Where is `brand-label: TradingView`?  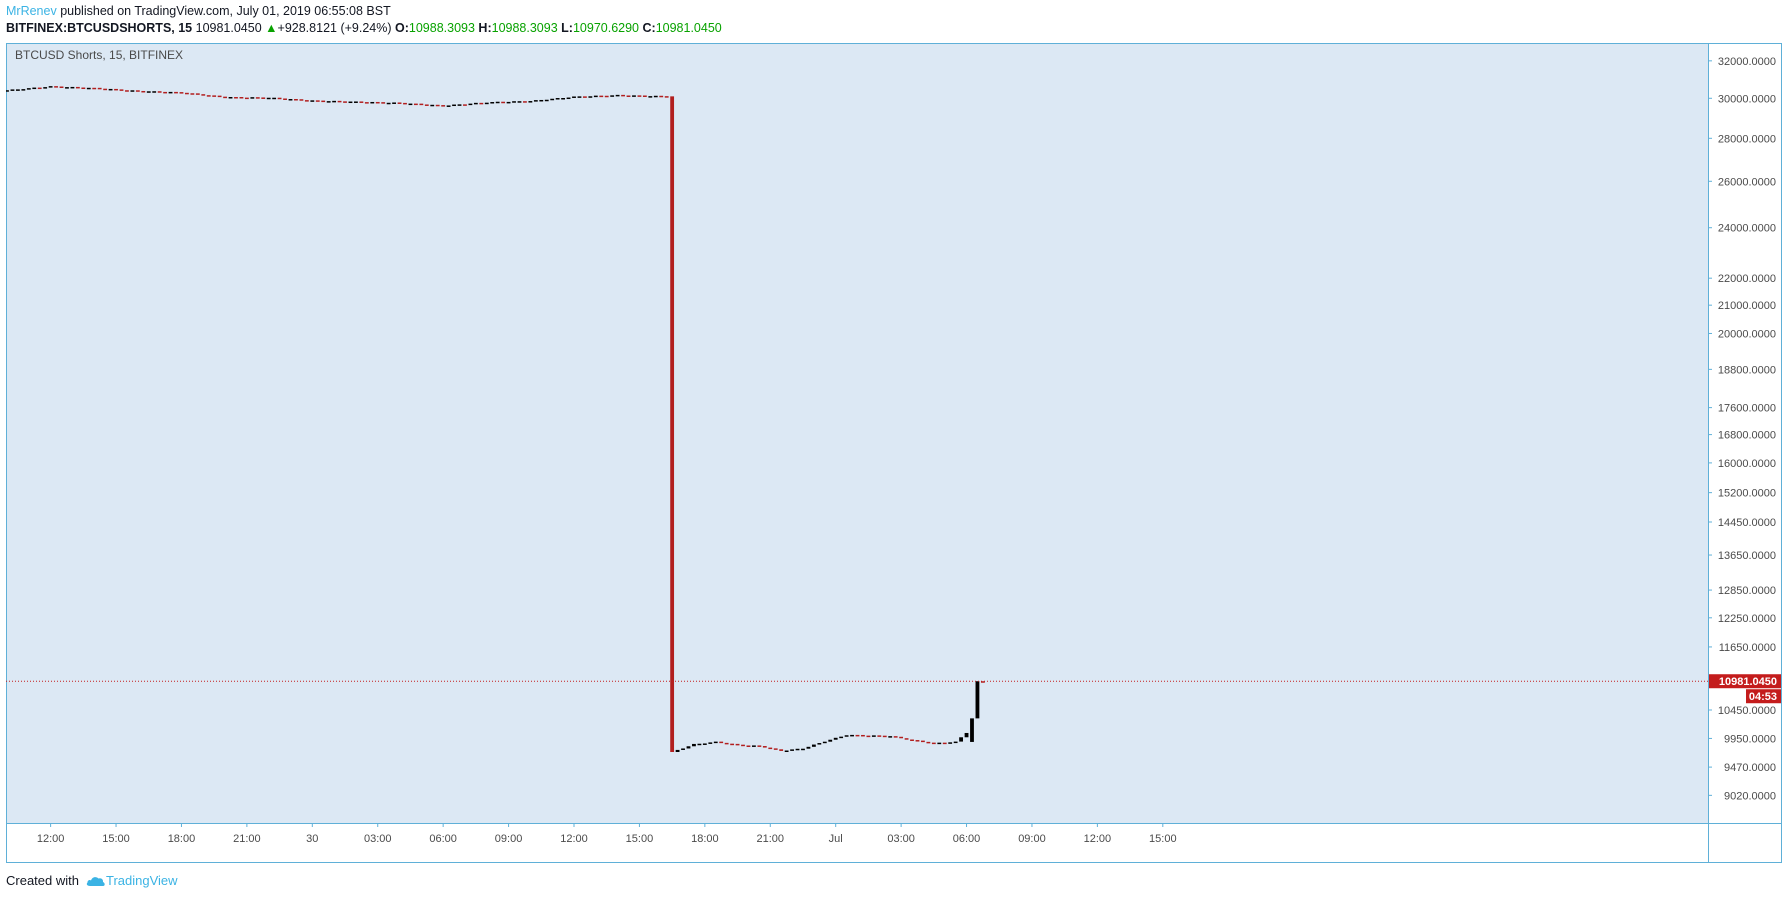
brand-label: TradingView is located at coordinates (141, 880).